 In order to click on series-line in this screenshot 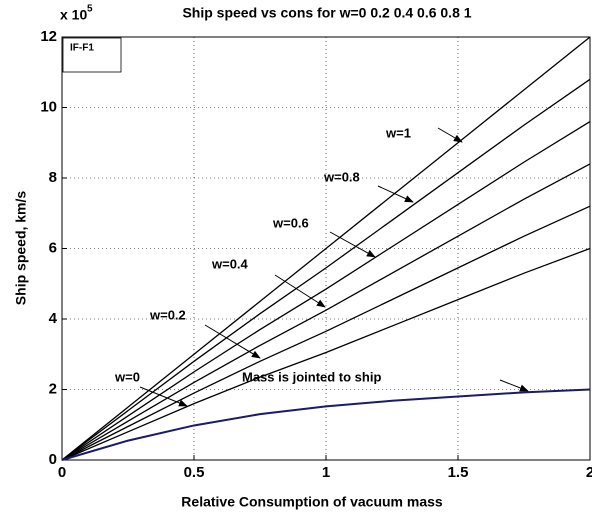, I will do `click(326, 424)`.